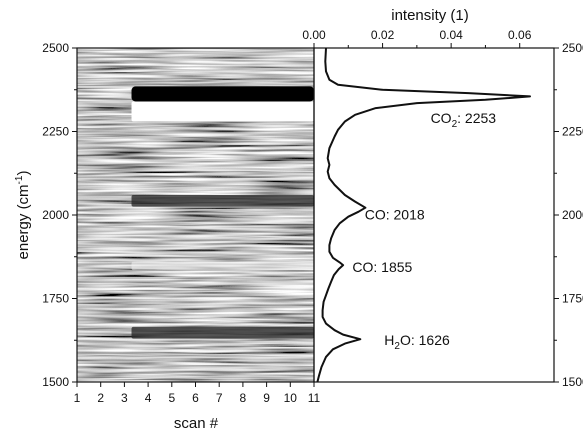 The width and height of the screenshot is (583, 436). What do you see at coordinates (243, 398) in the screenshot?
I see `x-tick-label-scan-7: 8` at bounding box center [243, 398].